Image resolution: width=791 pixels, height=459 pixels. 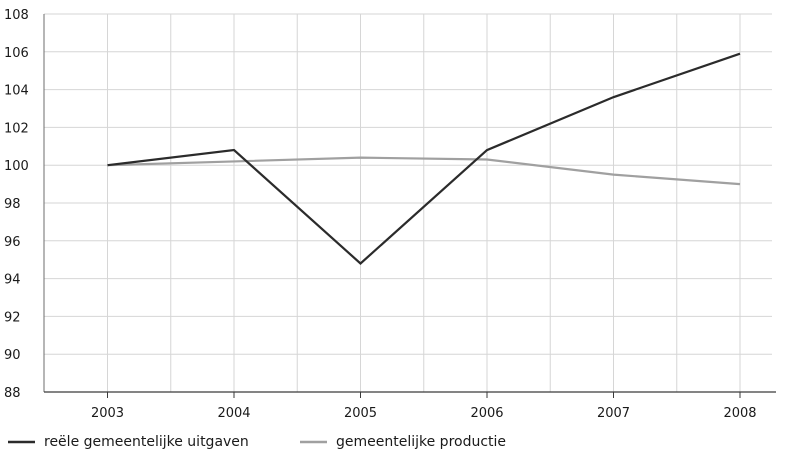 I want to click on y-tick-label-100: 100, so click(x=16, y=166).